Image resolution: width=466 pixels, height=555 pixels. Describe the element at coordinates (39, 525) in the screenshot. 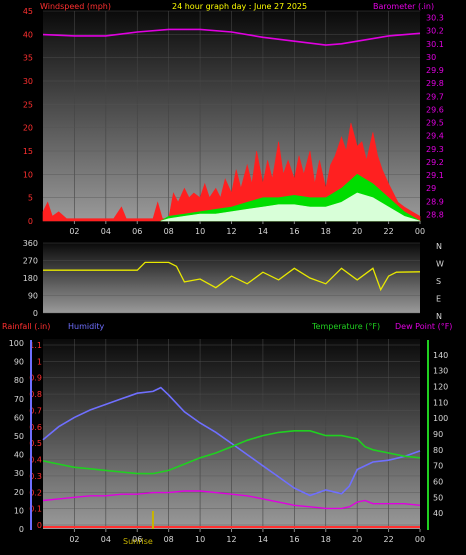

I see `rainfall-tick: 0` at that location.